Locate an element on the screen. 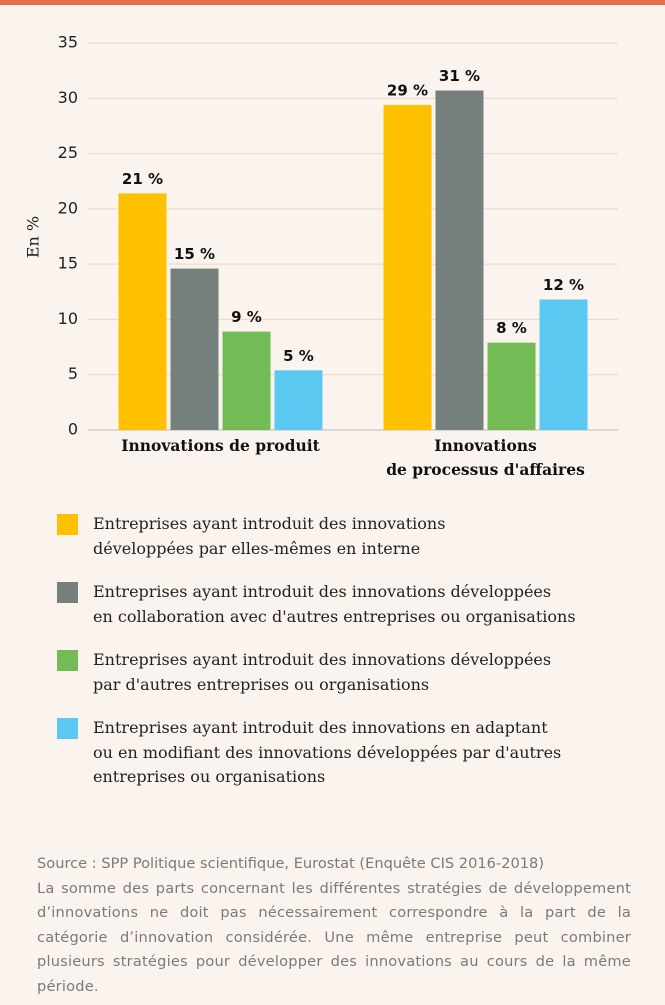 The image size is (665, 1005). x-tick-label: Innovations de processus d'affaires is located at coordinates (485, 457).